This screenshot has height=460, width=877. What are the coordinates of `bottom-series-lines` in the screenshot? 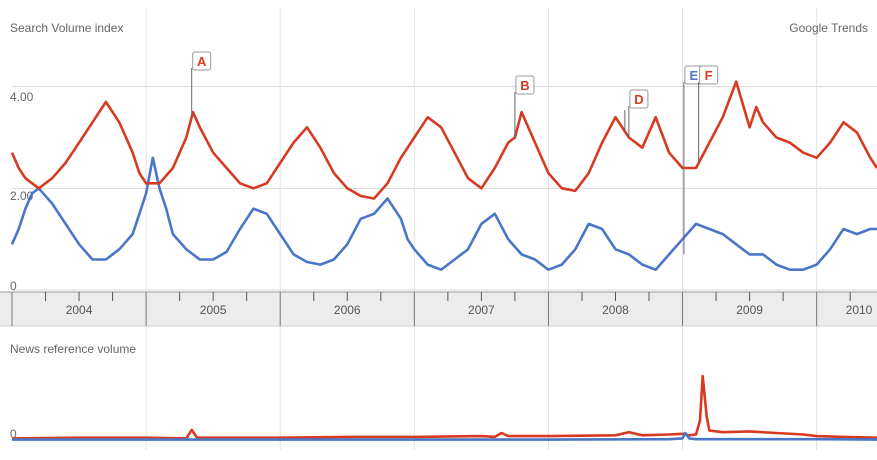 It's located at (444, 407).